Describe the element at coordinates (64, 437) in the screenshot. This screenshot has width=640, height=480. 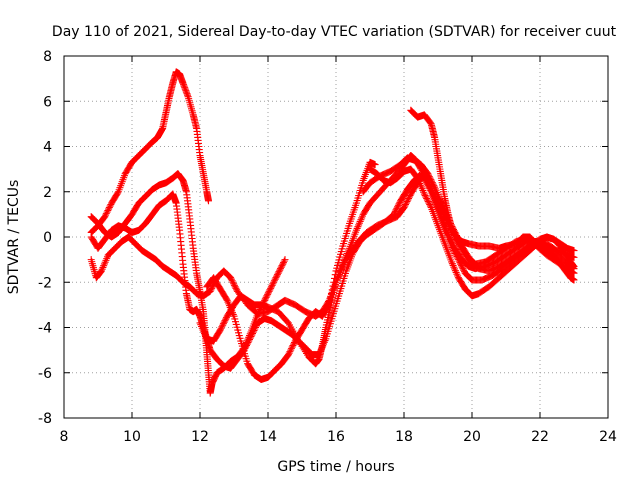
I see `x-tick-label: 8` at that location.